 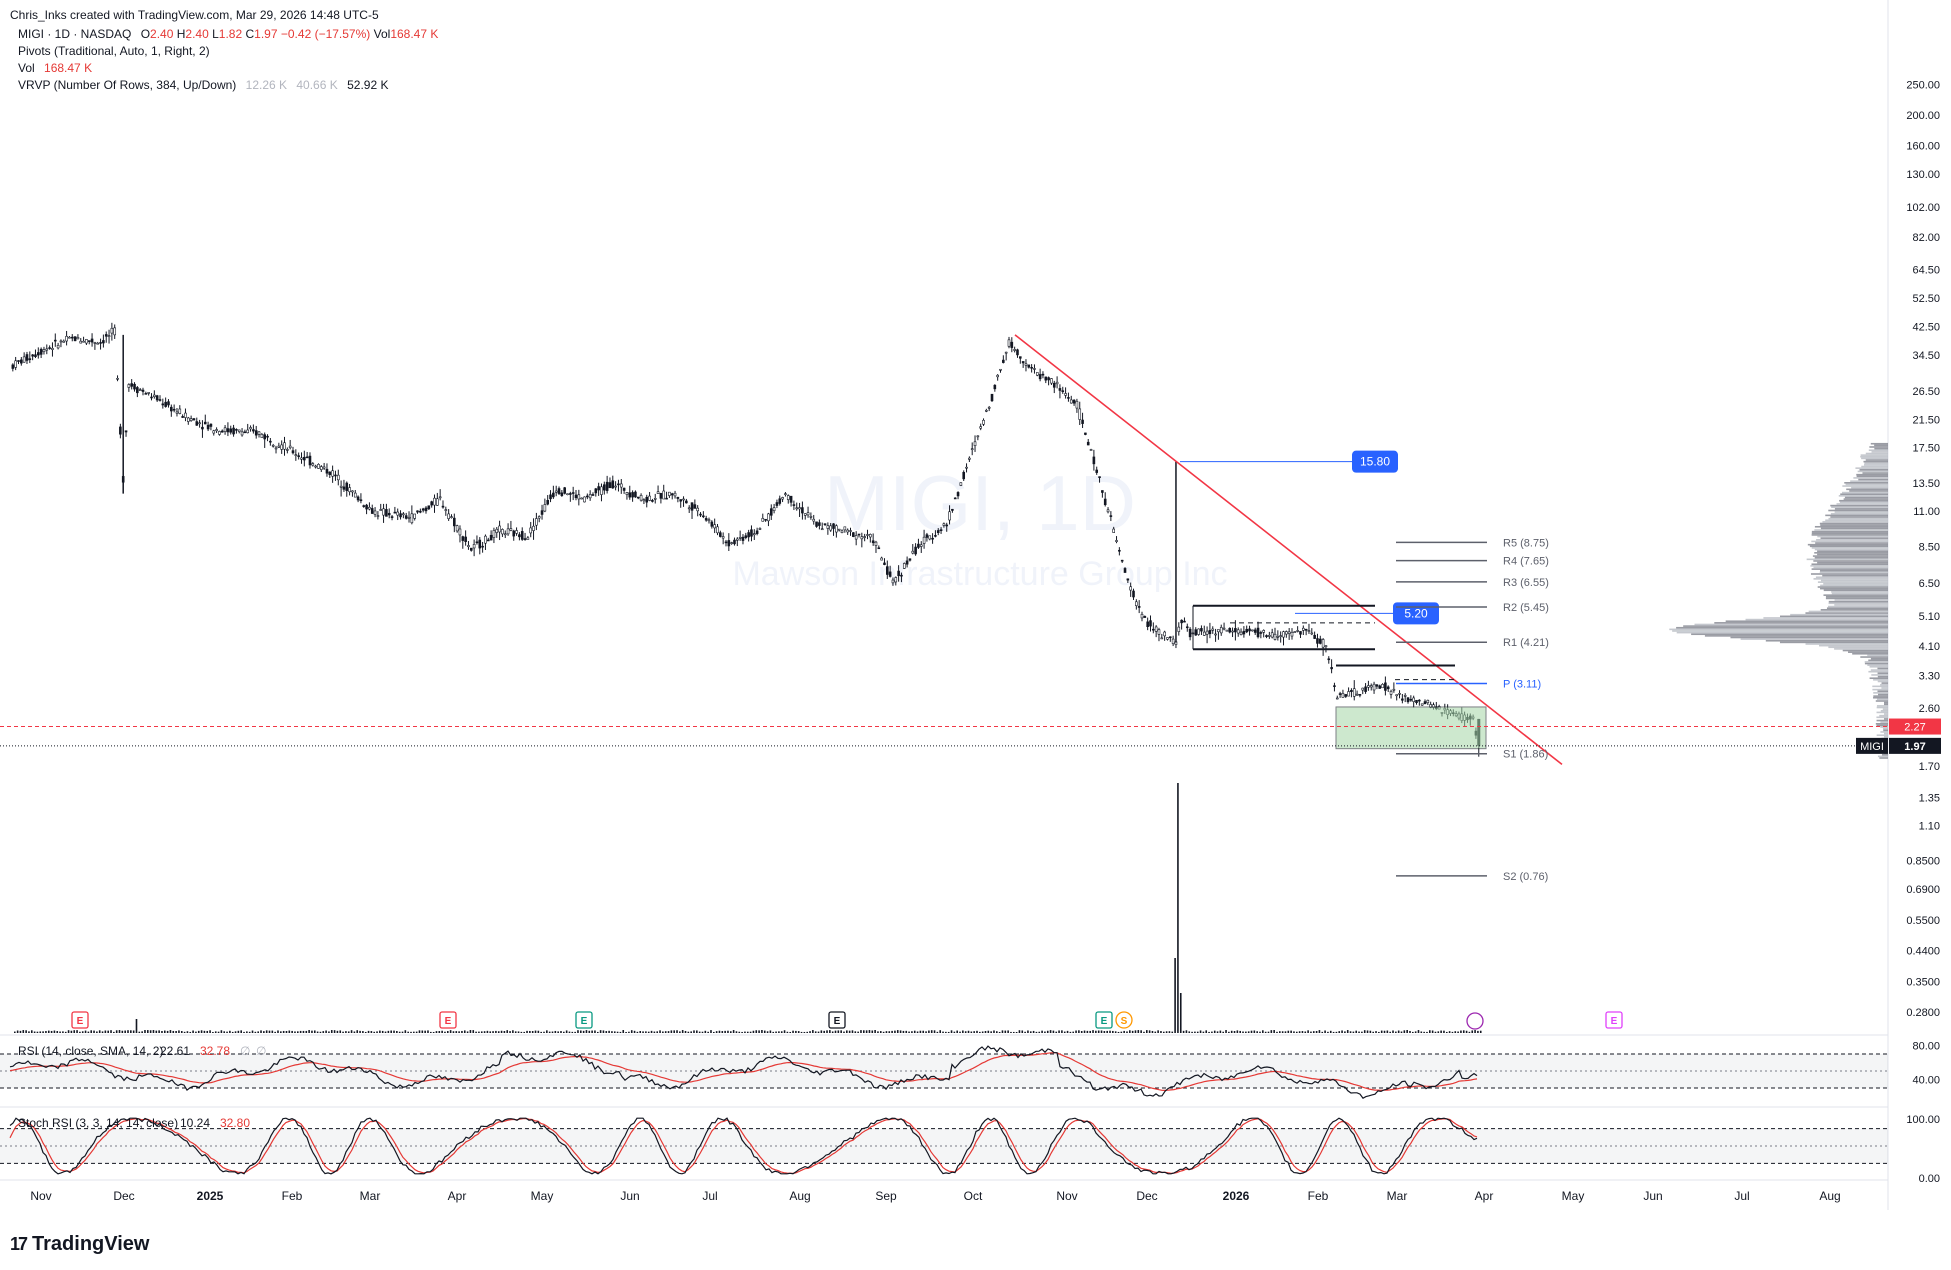 What do you see at coordinates (91, 1244) in the screenshot?
I see `tradingview-logo-text: TradingView` at bounding box center [91, 1244].